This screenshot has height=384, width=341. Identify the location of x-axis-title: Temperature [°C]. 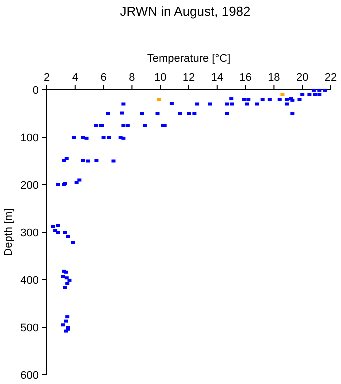
(189, 59).